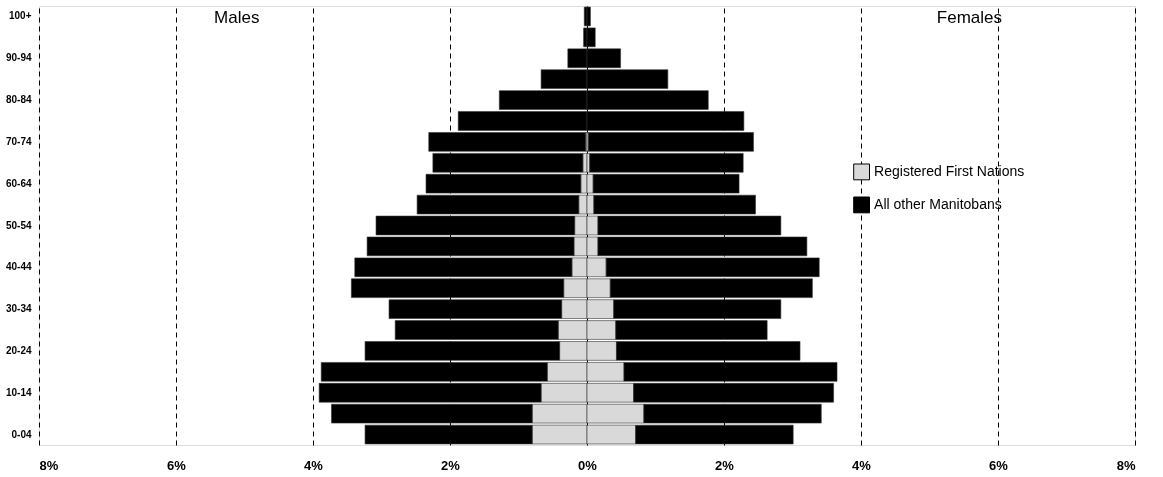 This screenshot has height=477, width=1163. Describe the element at coordinates (18, 267) in the screenshot. I see `y-tick-label: 40-44` at that location.